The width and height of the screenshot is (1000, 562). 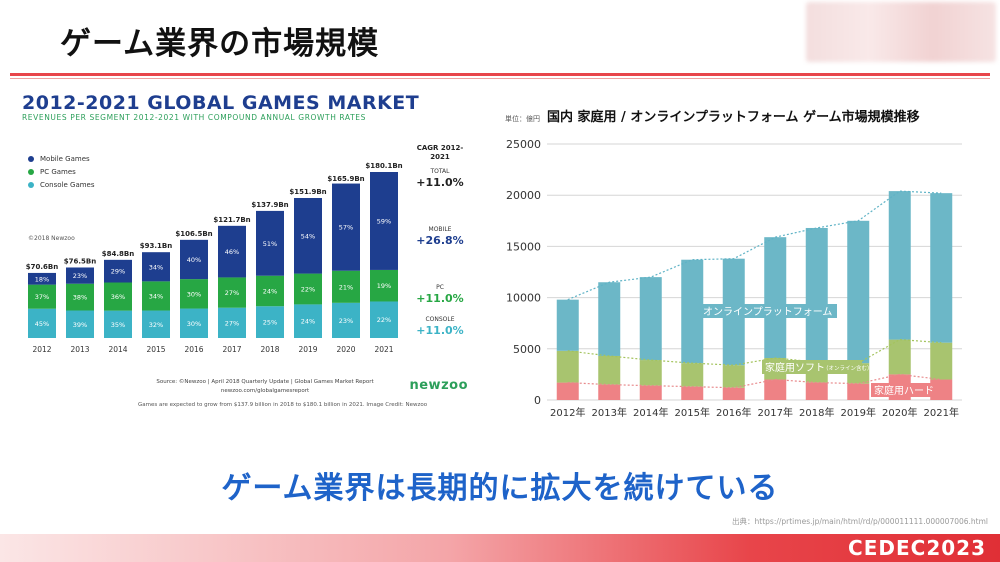 I want to click on total-label: $93.1Bn, so click(x=156, y=246).